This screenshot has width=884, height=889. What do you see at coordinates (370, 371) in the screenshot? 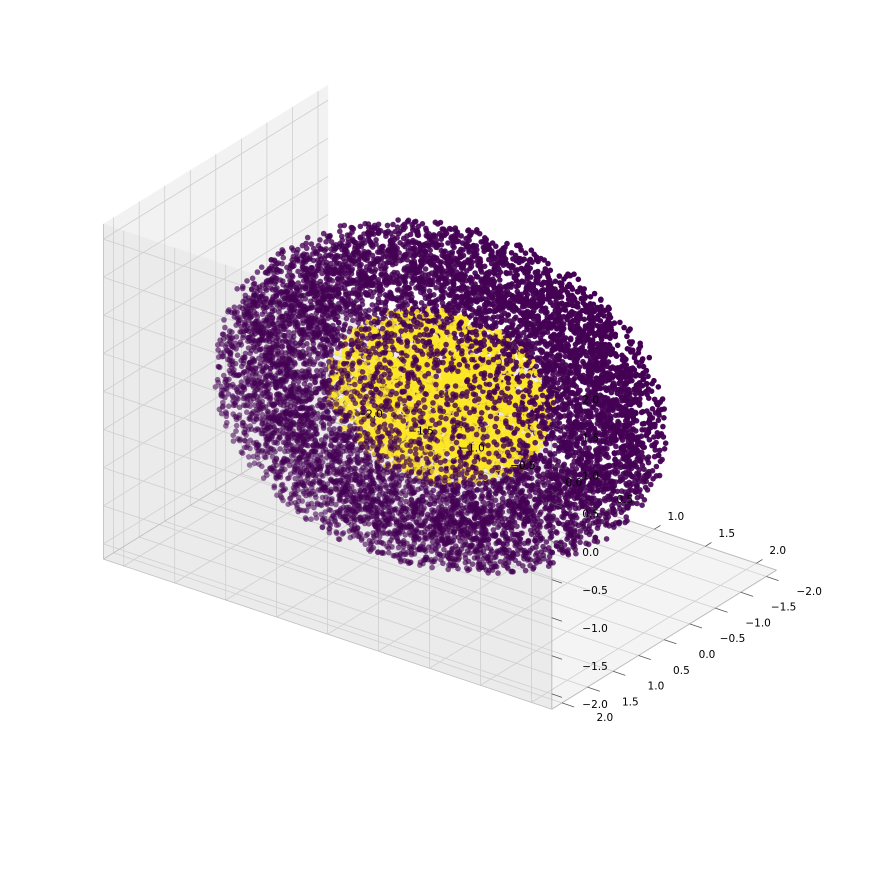
I see `inner-sphere-point` at bounding box center [370, 371].